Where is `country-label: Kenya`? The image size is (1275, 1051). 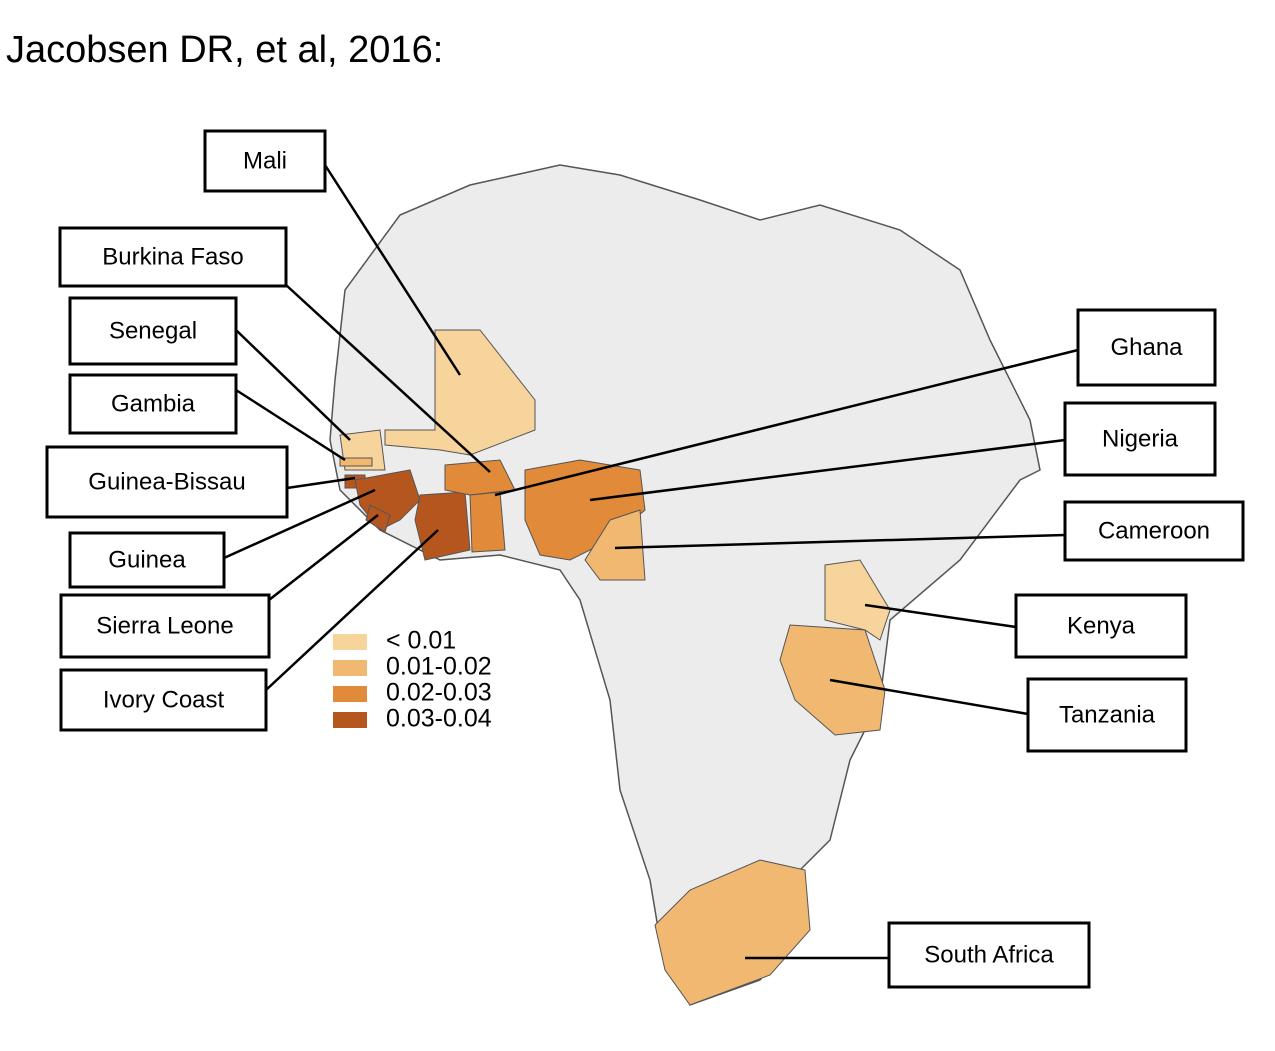
country-label: Kenya is located at coordinates (1101, 625).